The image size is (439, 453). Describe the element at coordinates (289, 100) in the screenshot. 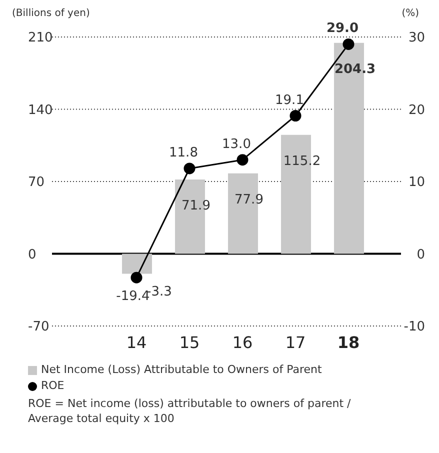

I see `data-label: 19.1` at that location.